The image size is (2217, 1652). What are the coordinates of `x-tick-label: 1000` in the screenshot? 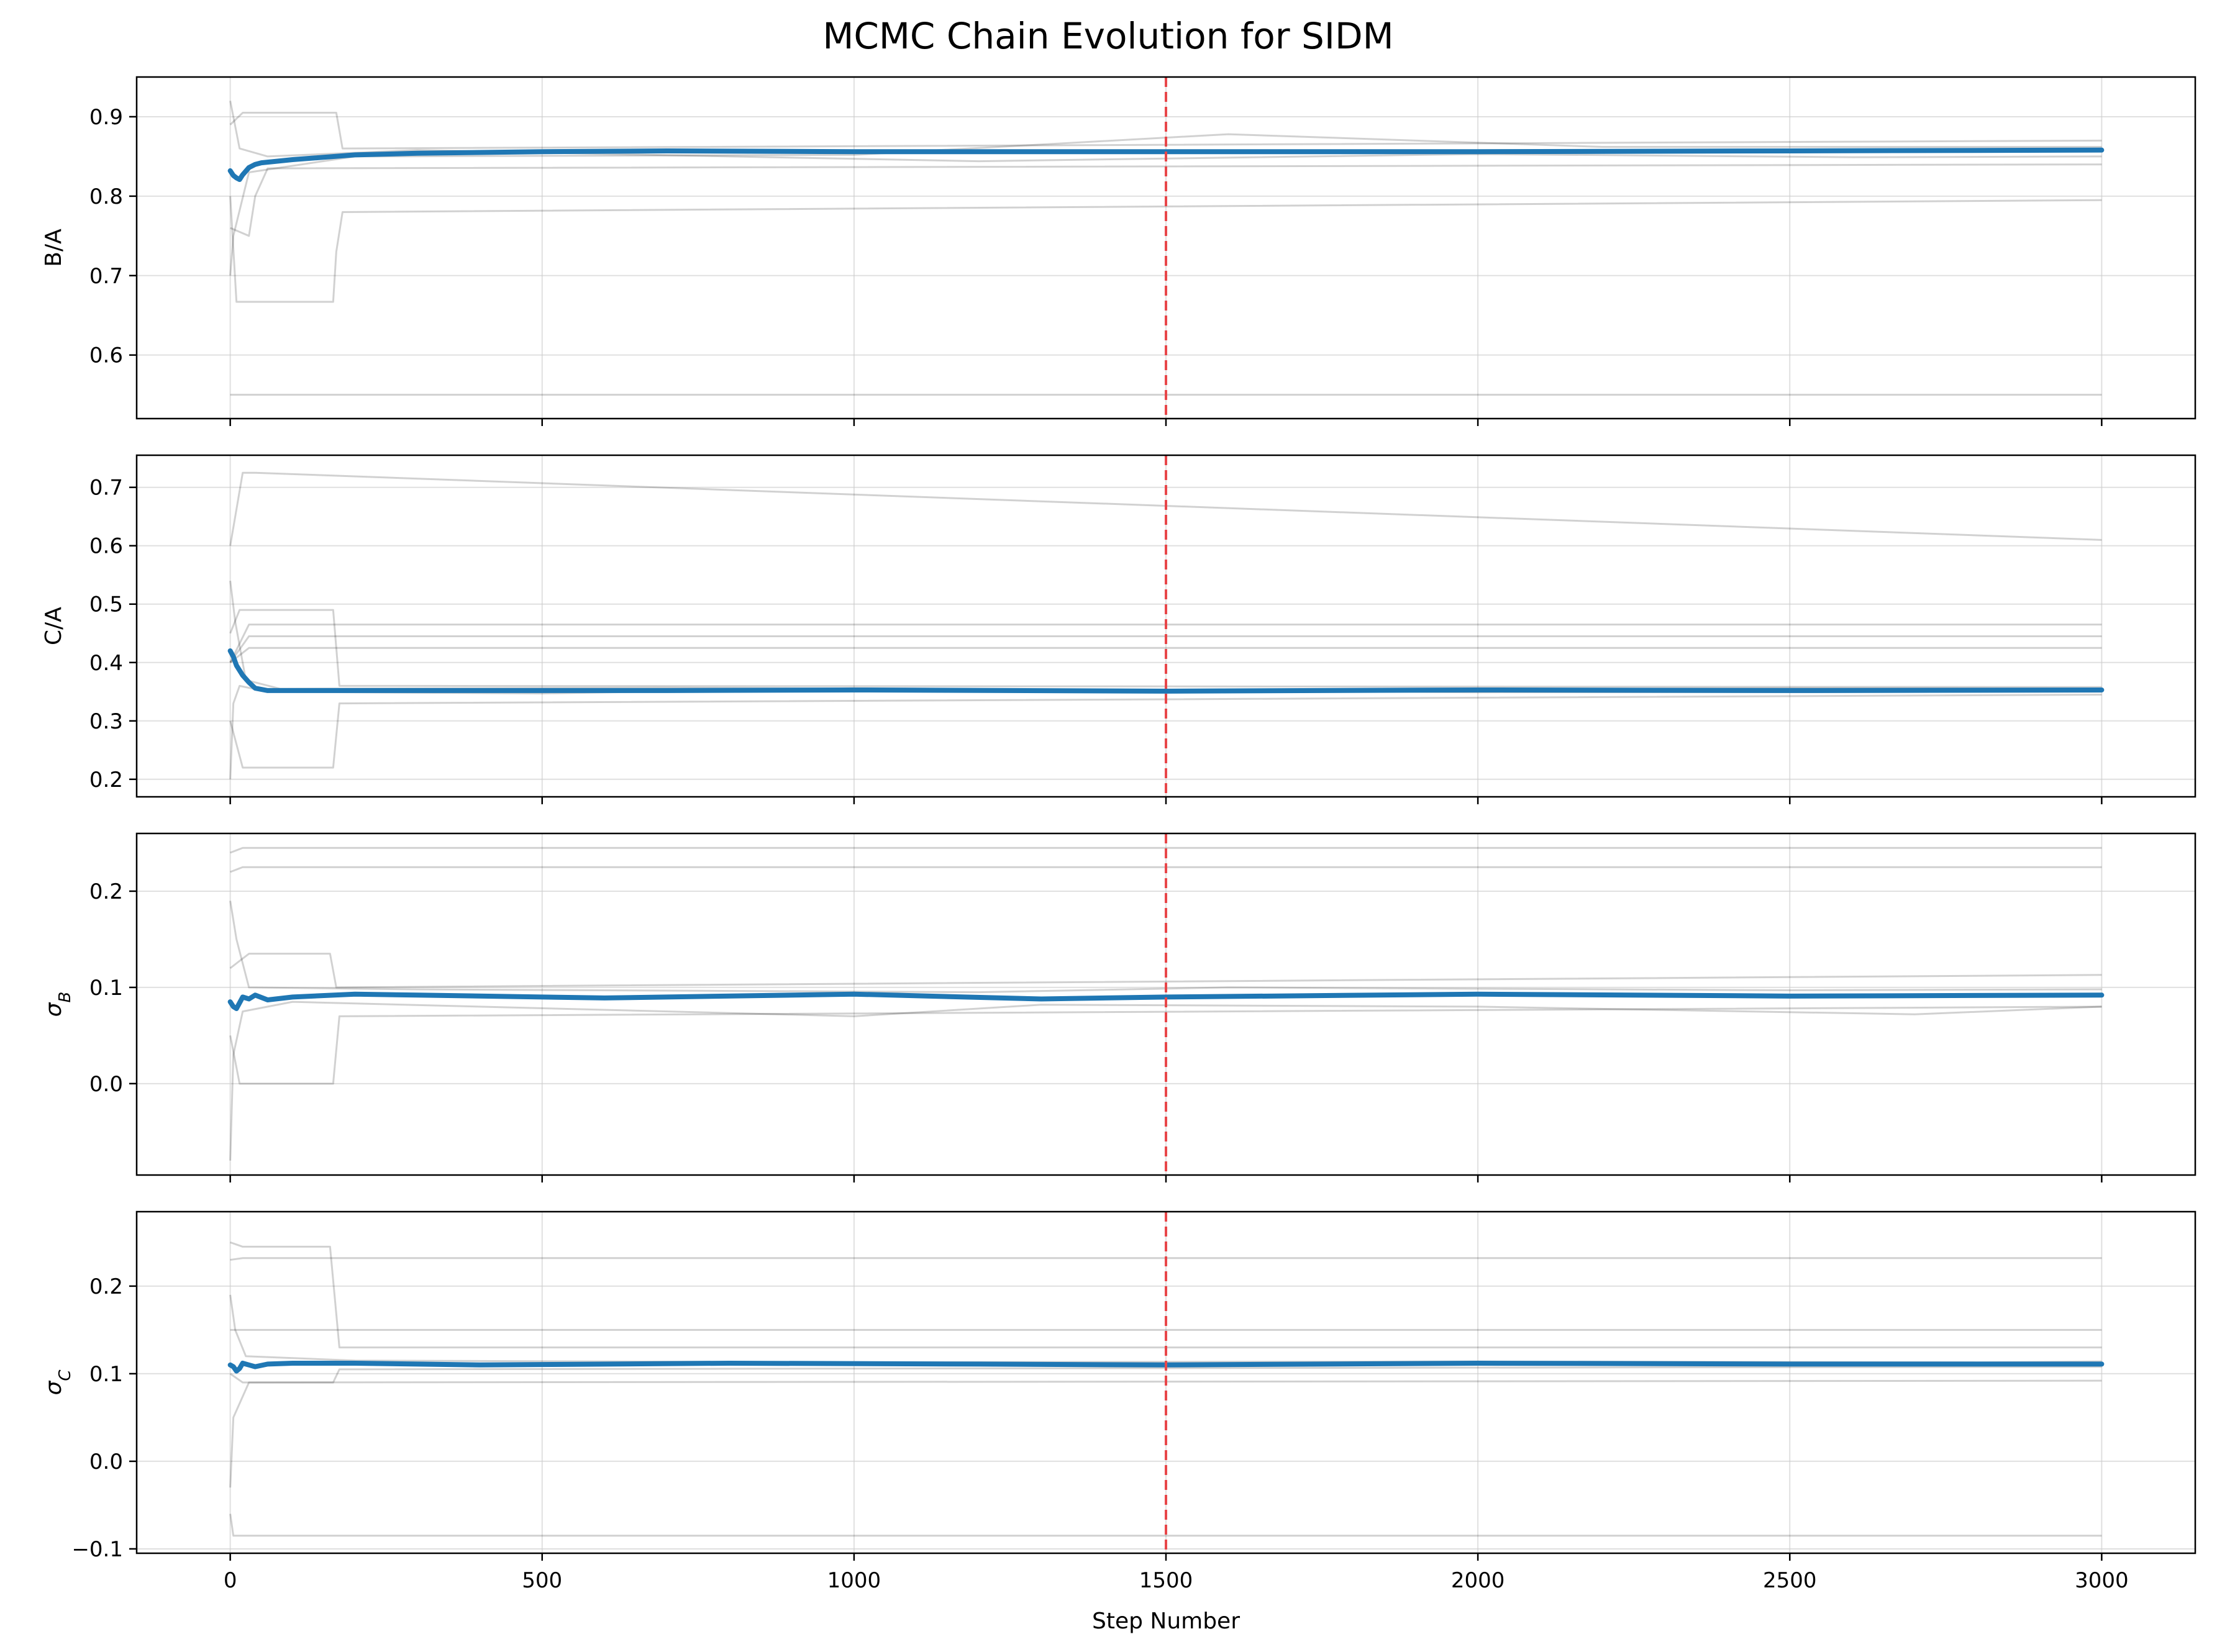 It's located at (854, 1580).